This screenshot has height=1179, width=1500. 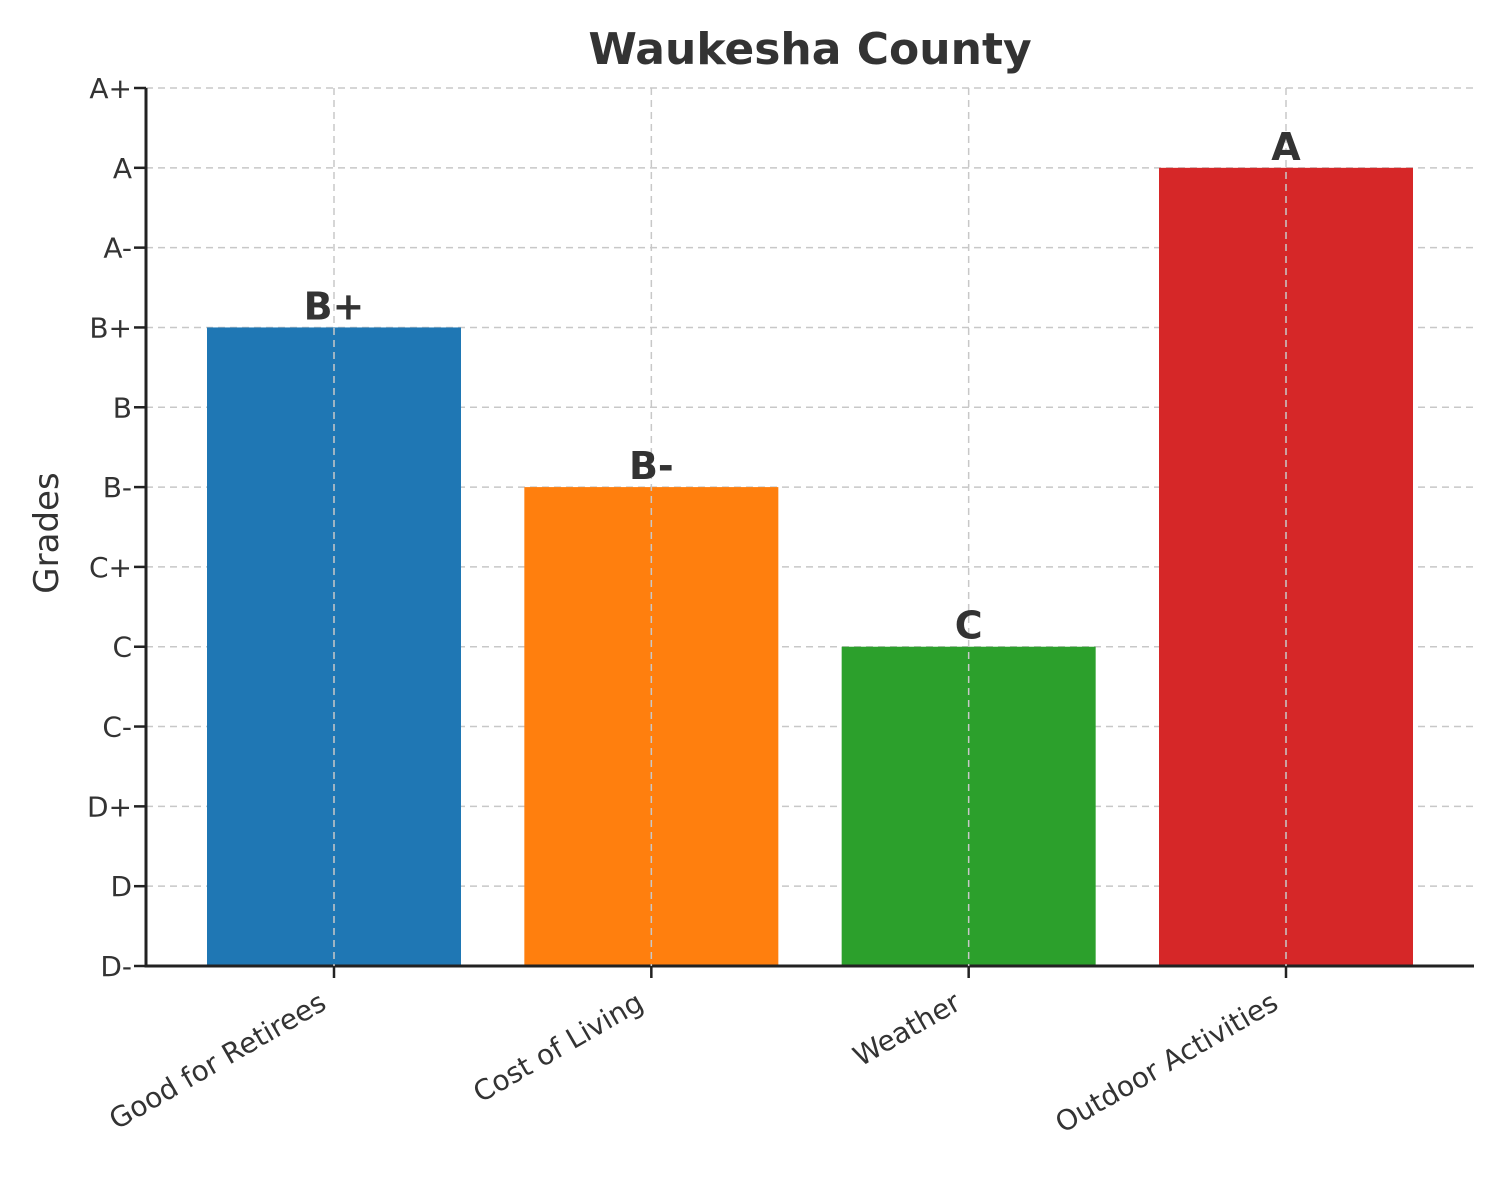 What do you see at coordinates (1286, 147) in the screenshot?
I see `bar-value-label: A` at bounding box center [1286, 147].